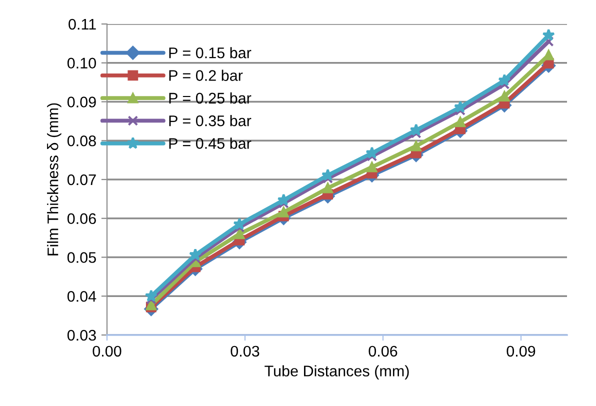  What do you see at coordinates (383, 351) in the screenshot?
I see `x-tick-label: 0.06` at bounding box center [383, 351].